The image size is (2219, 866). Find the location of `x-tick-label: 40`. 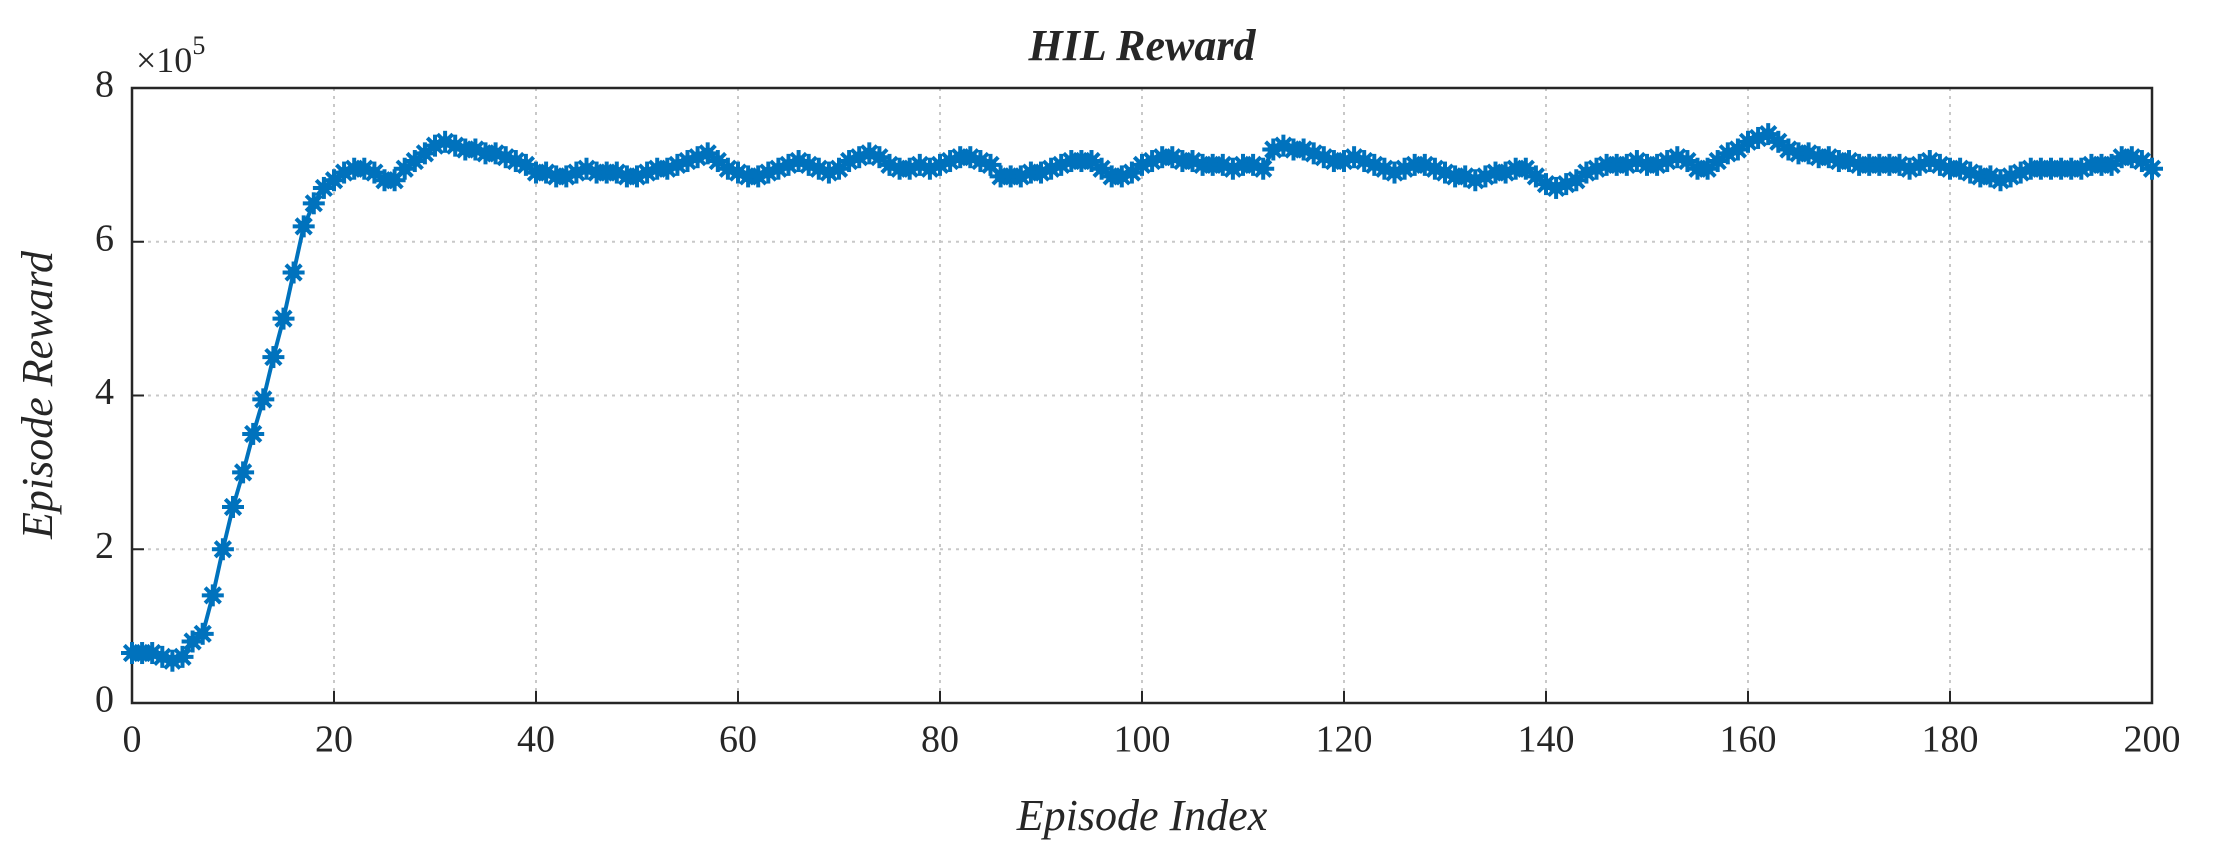

x-tick-label: 40 is located at coordinates (536, 740).